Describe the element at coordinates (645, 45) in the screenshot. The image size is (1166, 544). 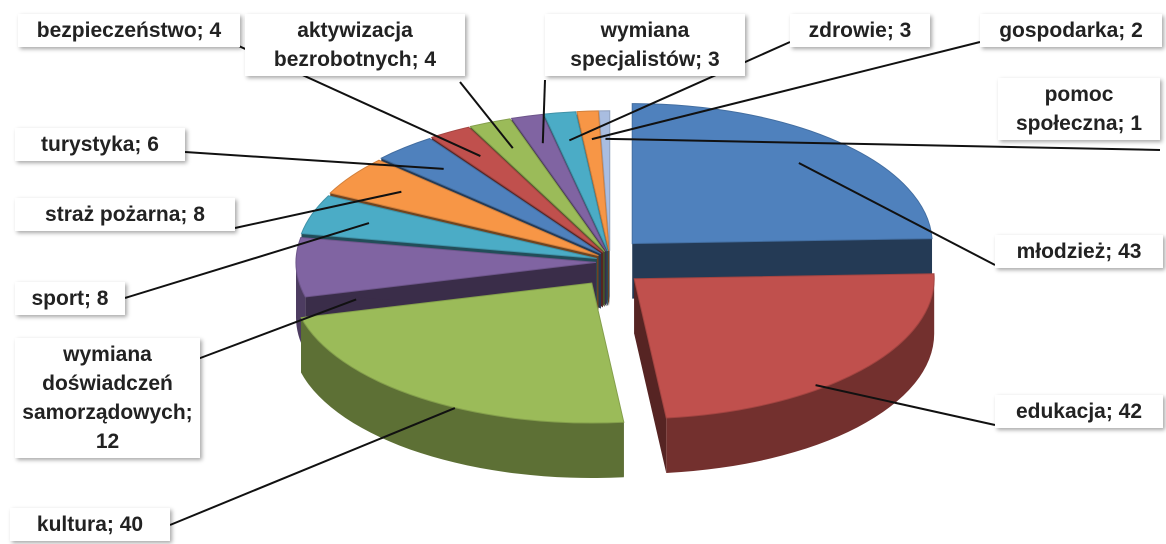
I see `data-label: wymiana specjalistów; 3` at that location.